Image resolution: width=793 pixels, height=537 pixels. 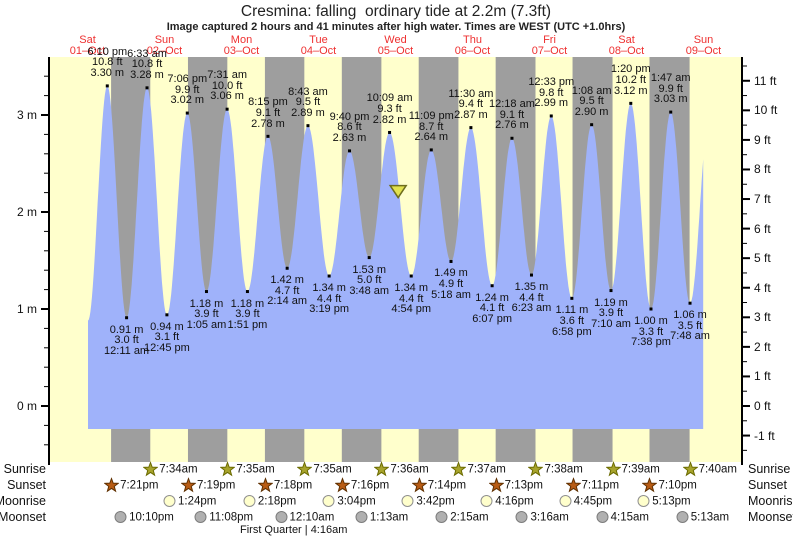 What do you see at coordinates (486, 469) in the screenshot?
I see `sunrise-time: 7:37am` at bounding box center [486, 469].